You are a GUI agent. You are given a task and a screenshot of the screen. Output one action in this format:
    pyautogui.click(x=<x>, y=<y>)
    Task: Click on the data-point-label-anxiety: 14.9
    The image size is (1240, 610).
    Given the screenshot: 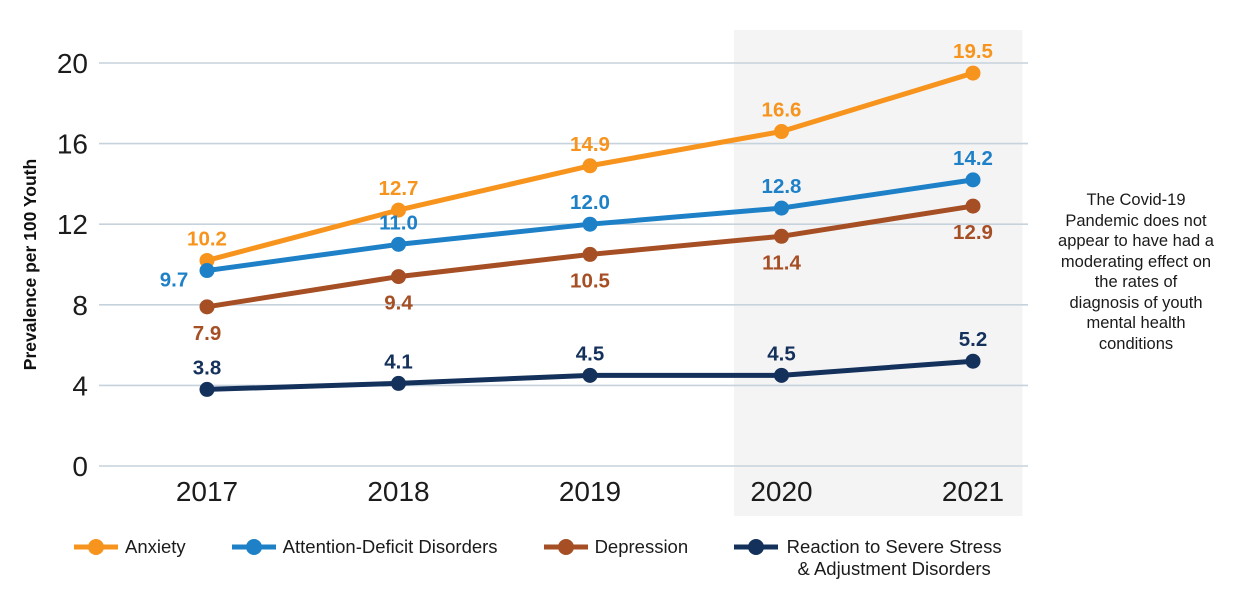 What is the action you would take?
    pyautogui.click(x=590, y=144)
    